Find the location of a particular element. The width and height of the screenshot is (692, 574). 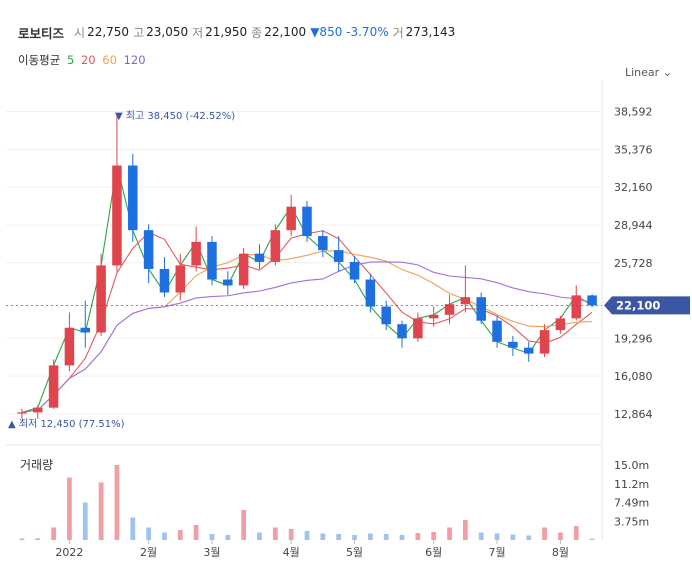

volume-tick-label: 11.2m is located at coordinates (631, 484).